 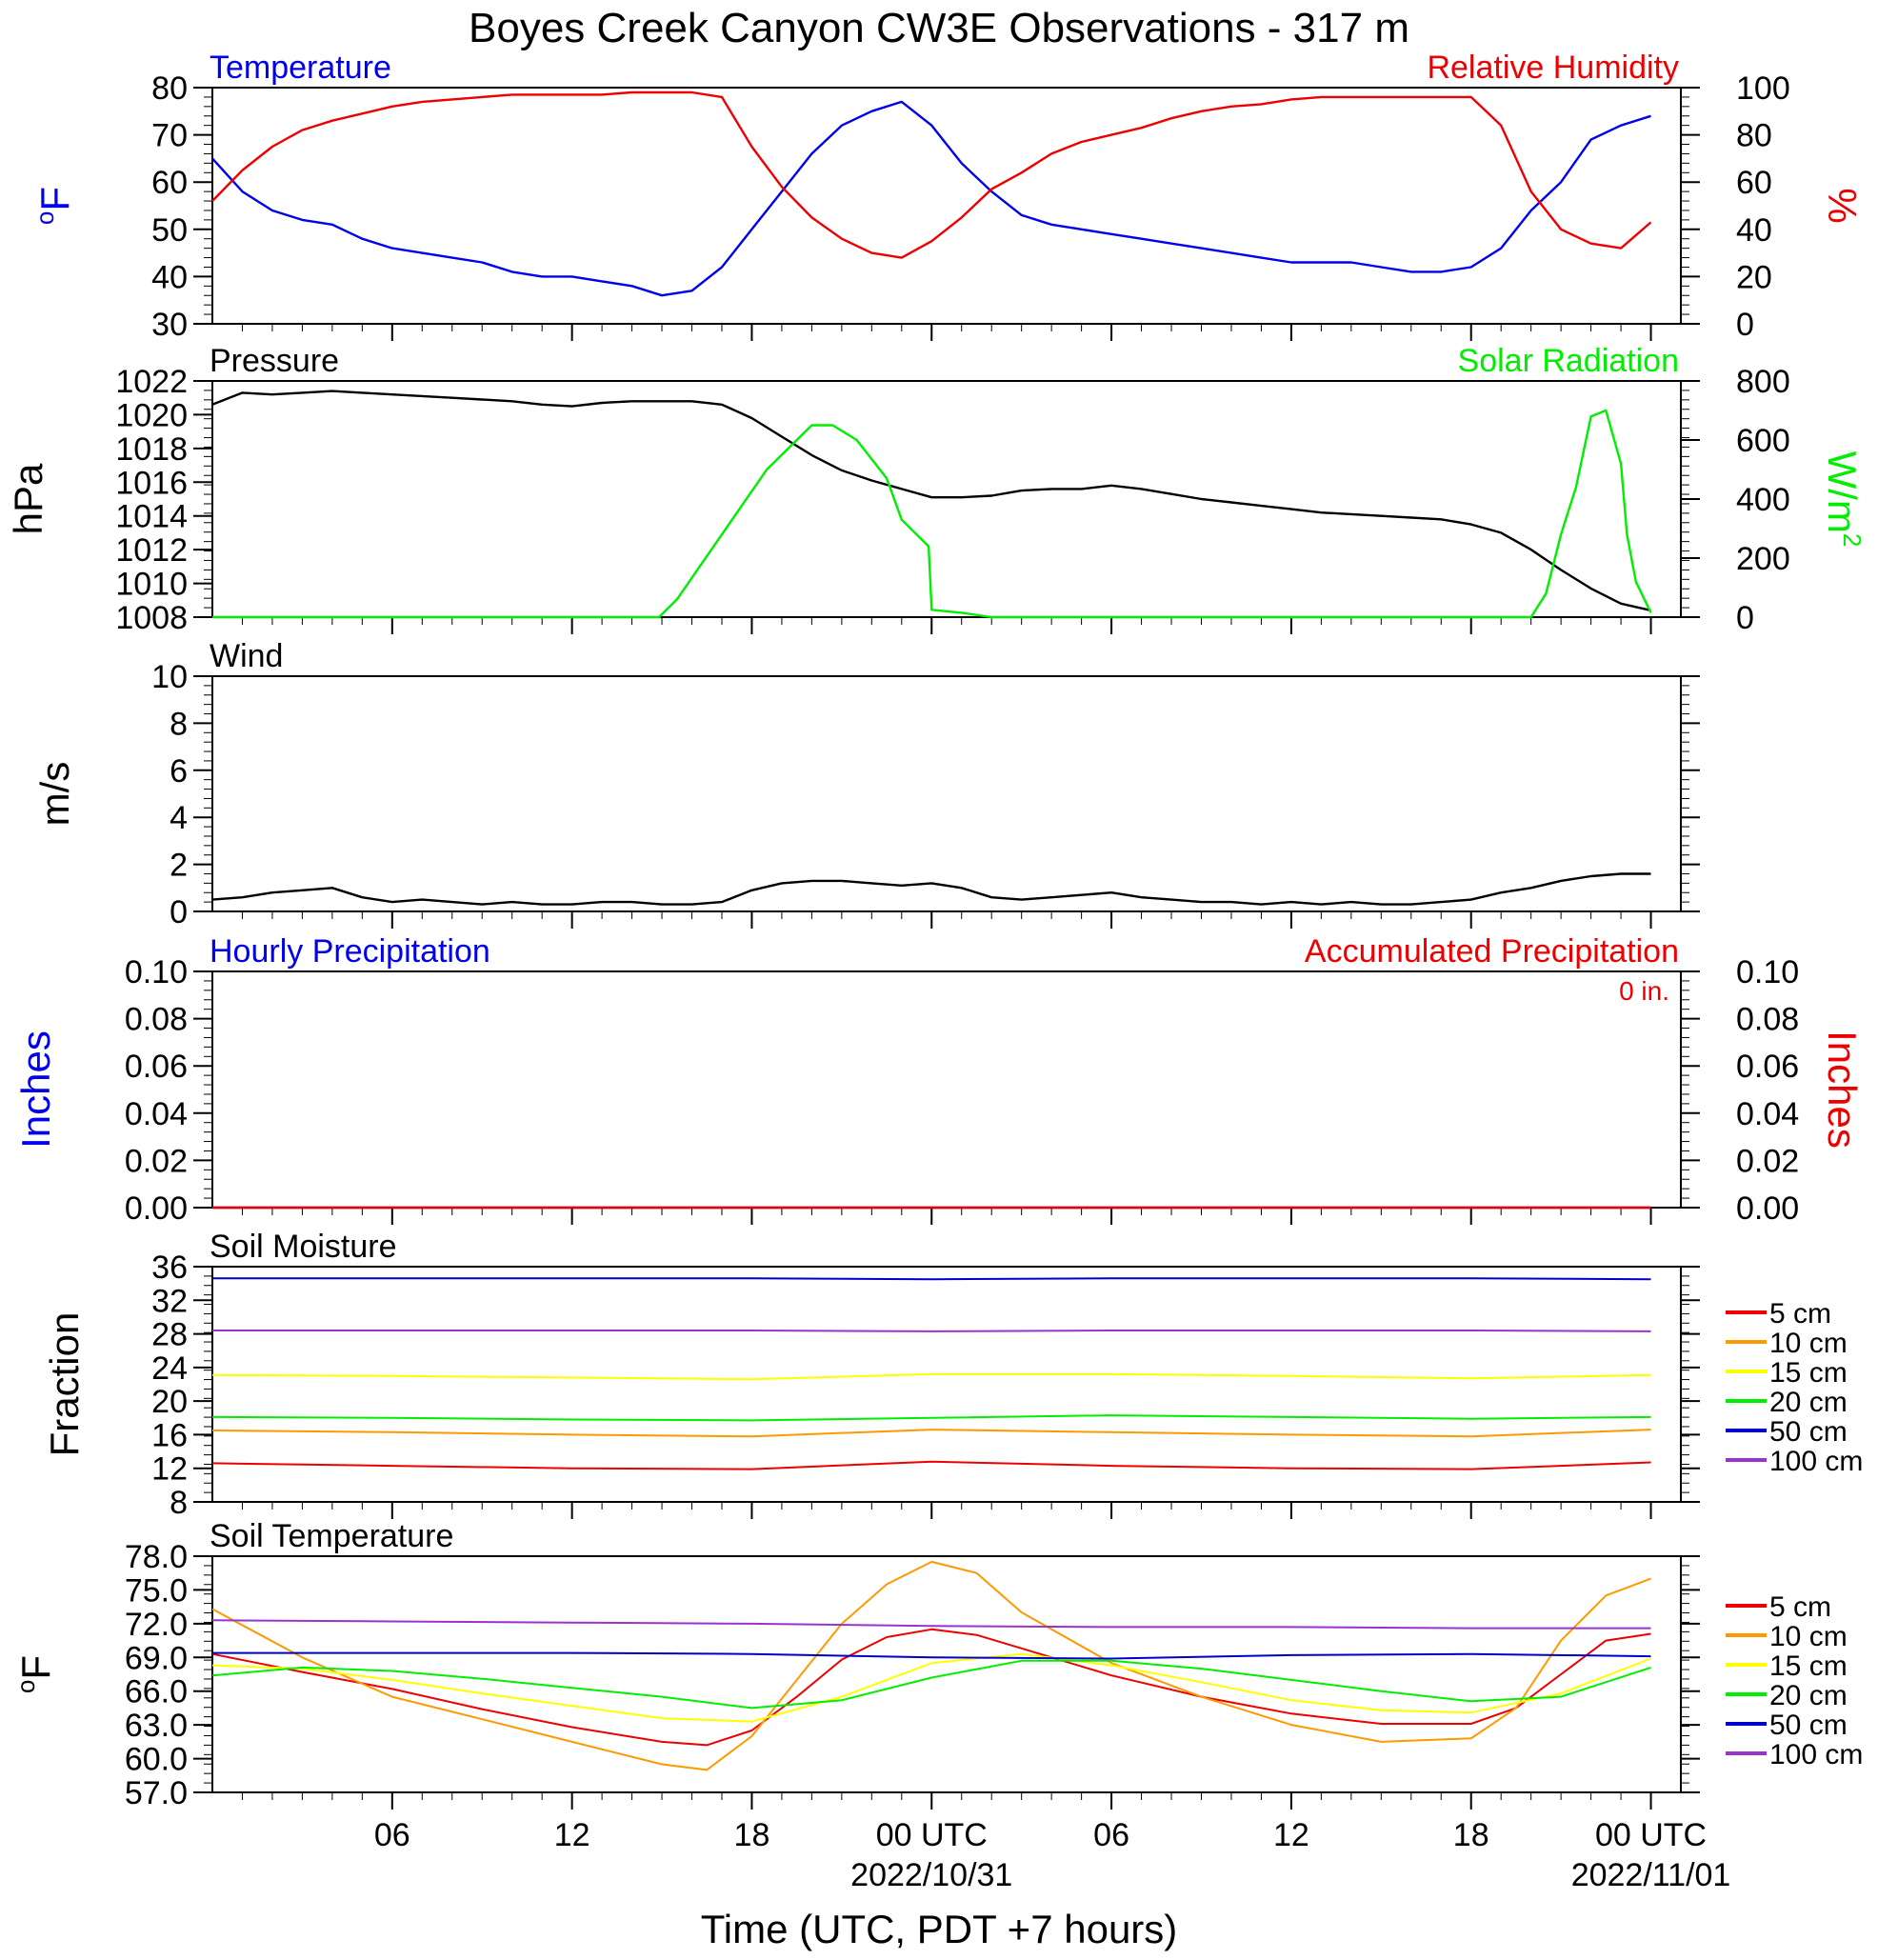 What do you see at coordinates (151, 585) in the screenshot?
I see `y-tick-label-left: 1010` at bounding box center [151, 585].